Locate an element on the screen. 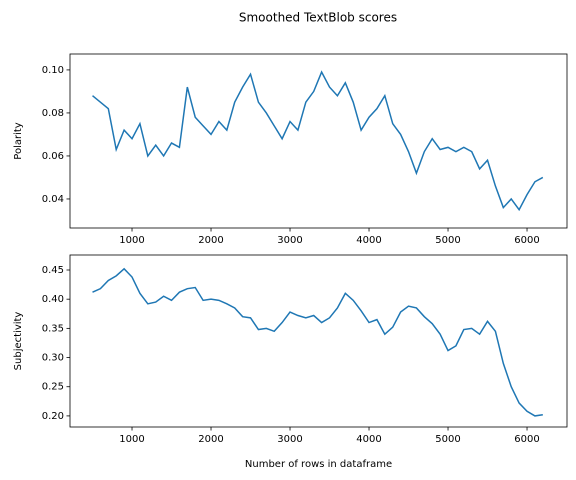  y-tick-label: 0.04 is located at coordinates (53, 199).